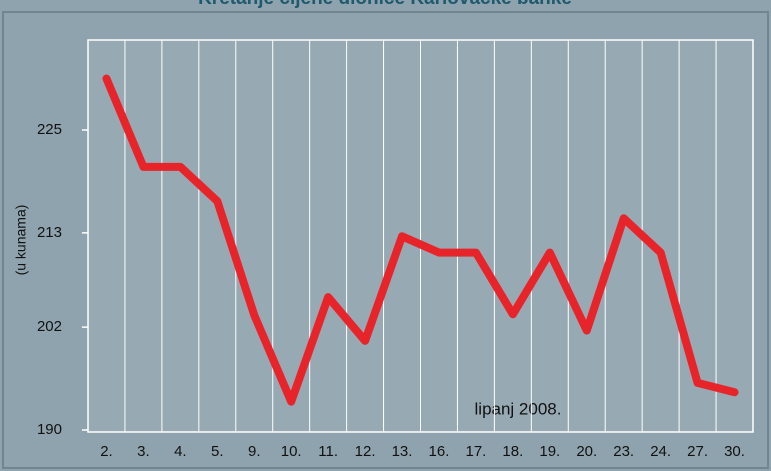 This screenshot has height=471, width=771. Describe the element at coordinates (49, 429) in the screenshot. I see `y-tick-label: 190` at that location.